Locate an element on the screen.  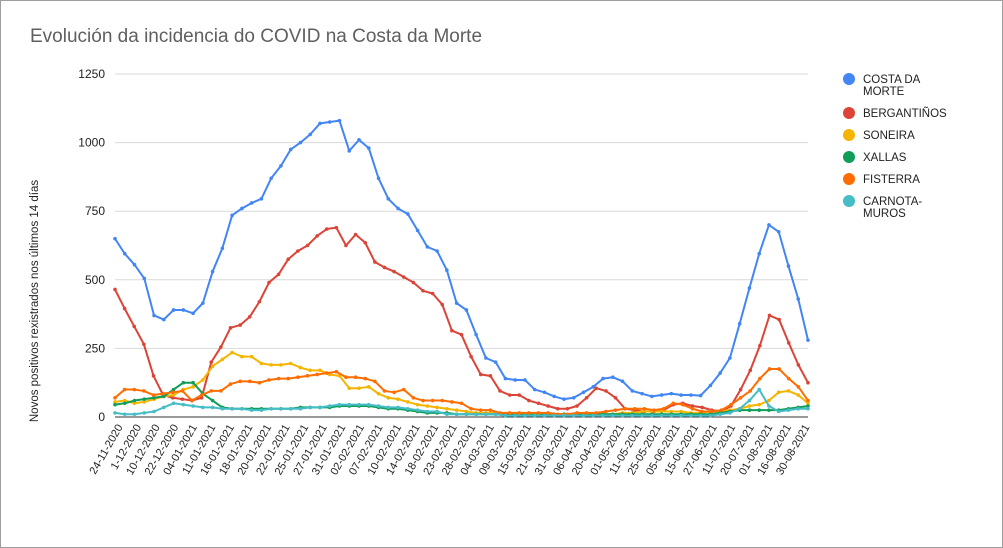
legend-label: SONEIRA is located at coordinates (889, 136).